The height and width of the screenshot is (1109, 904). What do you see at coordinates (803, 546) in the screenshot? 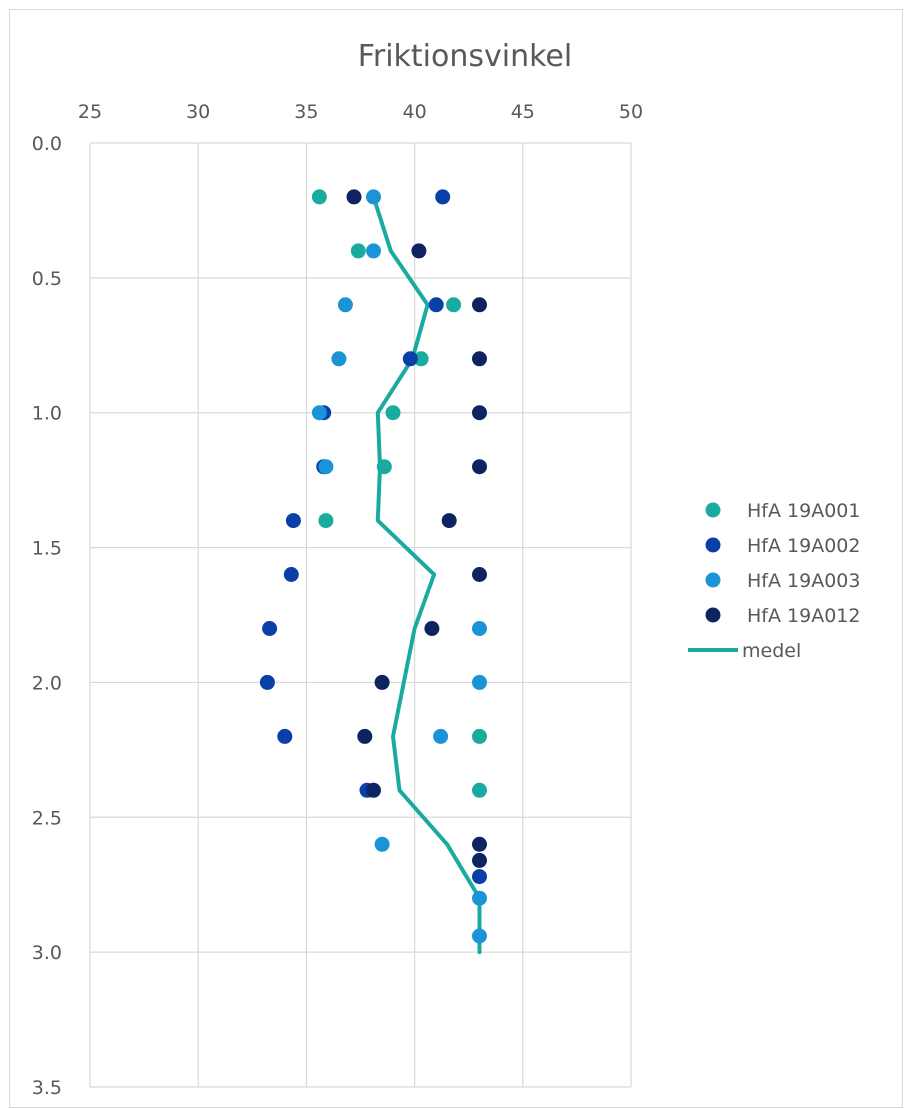
I see `legend-label: HfA 19A002` at bounding box center [803, 546].